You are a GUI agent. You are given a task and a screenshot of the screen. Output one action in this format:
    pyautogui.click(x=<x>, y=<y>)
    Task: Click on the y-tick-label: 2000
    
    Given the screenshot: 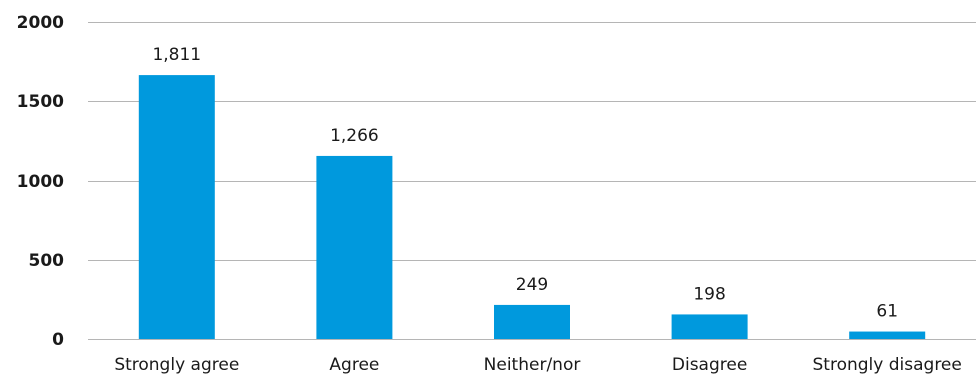 What is the action you would take?
    pyautogui.click(x=40, y=23)
    